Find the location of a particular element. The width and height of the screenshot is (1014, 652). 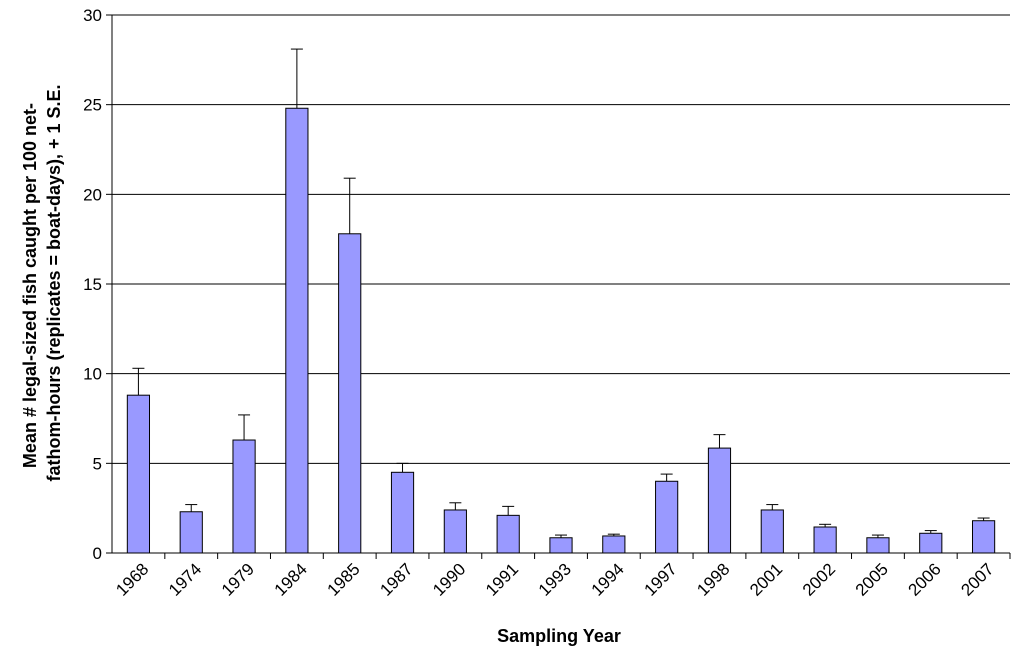

y-tick-label: 5 is located at coordinates (97, 463).